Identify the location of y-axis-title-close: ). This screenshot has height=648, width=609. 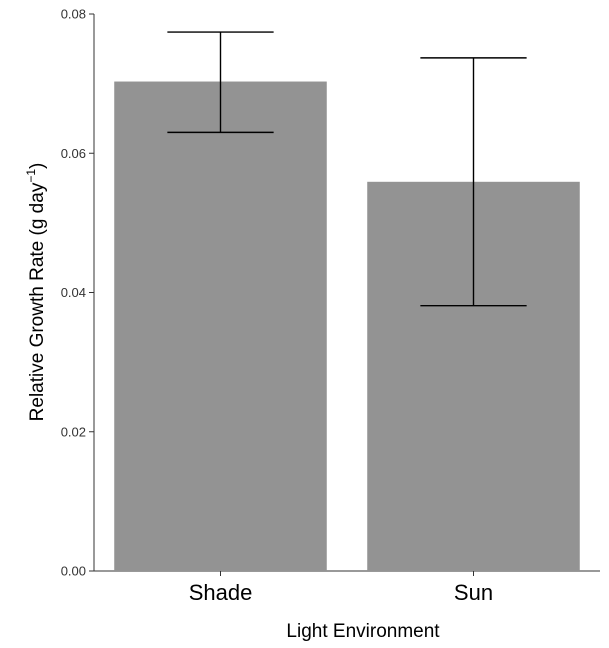
(37, 166).